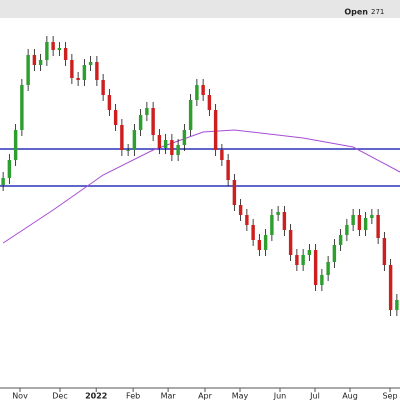 This screenshot has height=400, width=400. What do you see at coordinates (356, 12) in the screenshot?
I see `header-label: Open` at bounding box center [356, 12].